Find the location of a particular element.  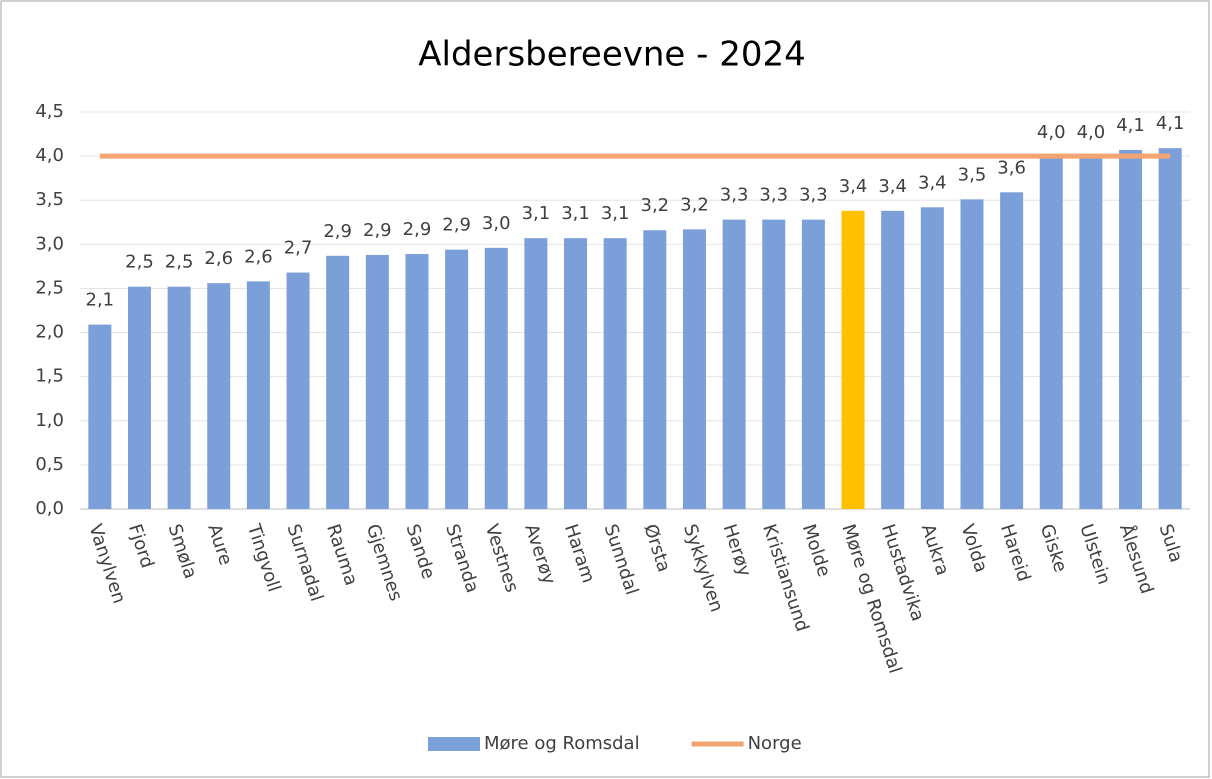

chart-title: Aldersbereevne - 2024 is located at coordinates (611, 55).